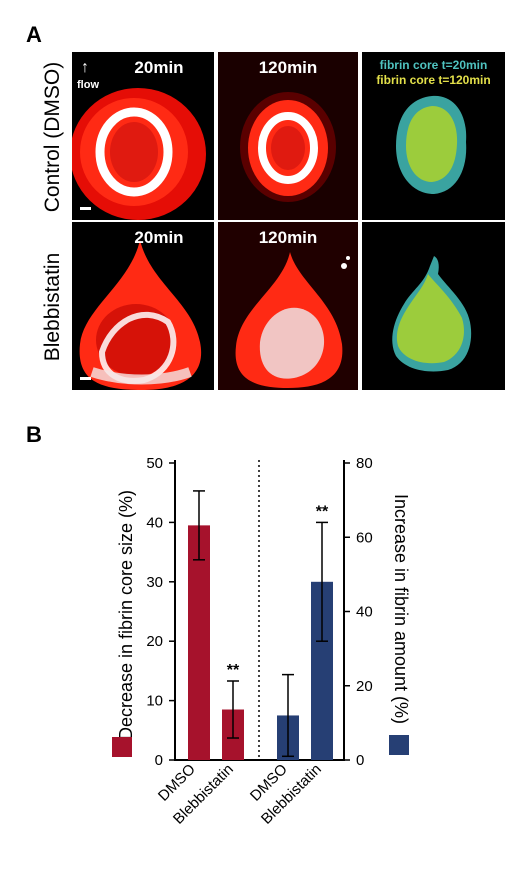 This screenshot has width=520, height=876. Describe the element at coordinates (364, 686) in the screenshot. I see `right-tick-label-20: 20` at that location.